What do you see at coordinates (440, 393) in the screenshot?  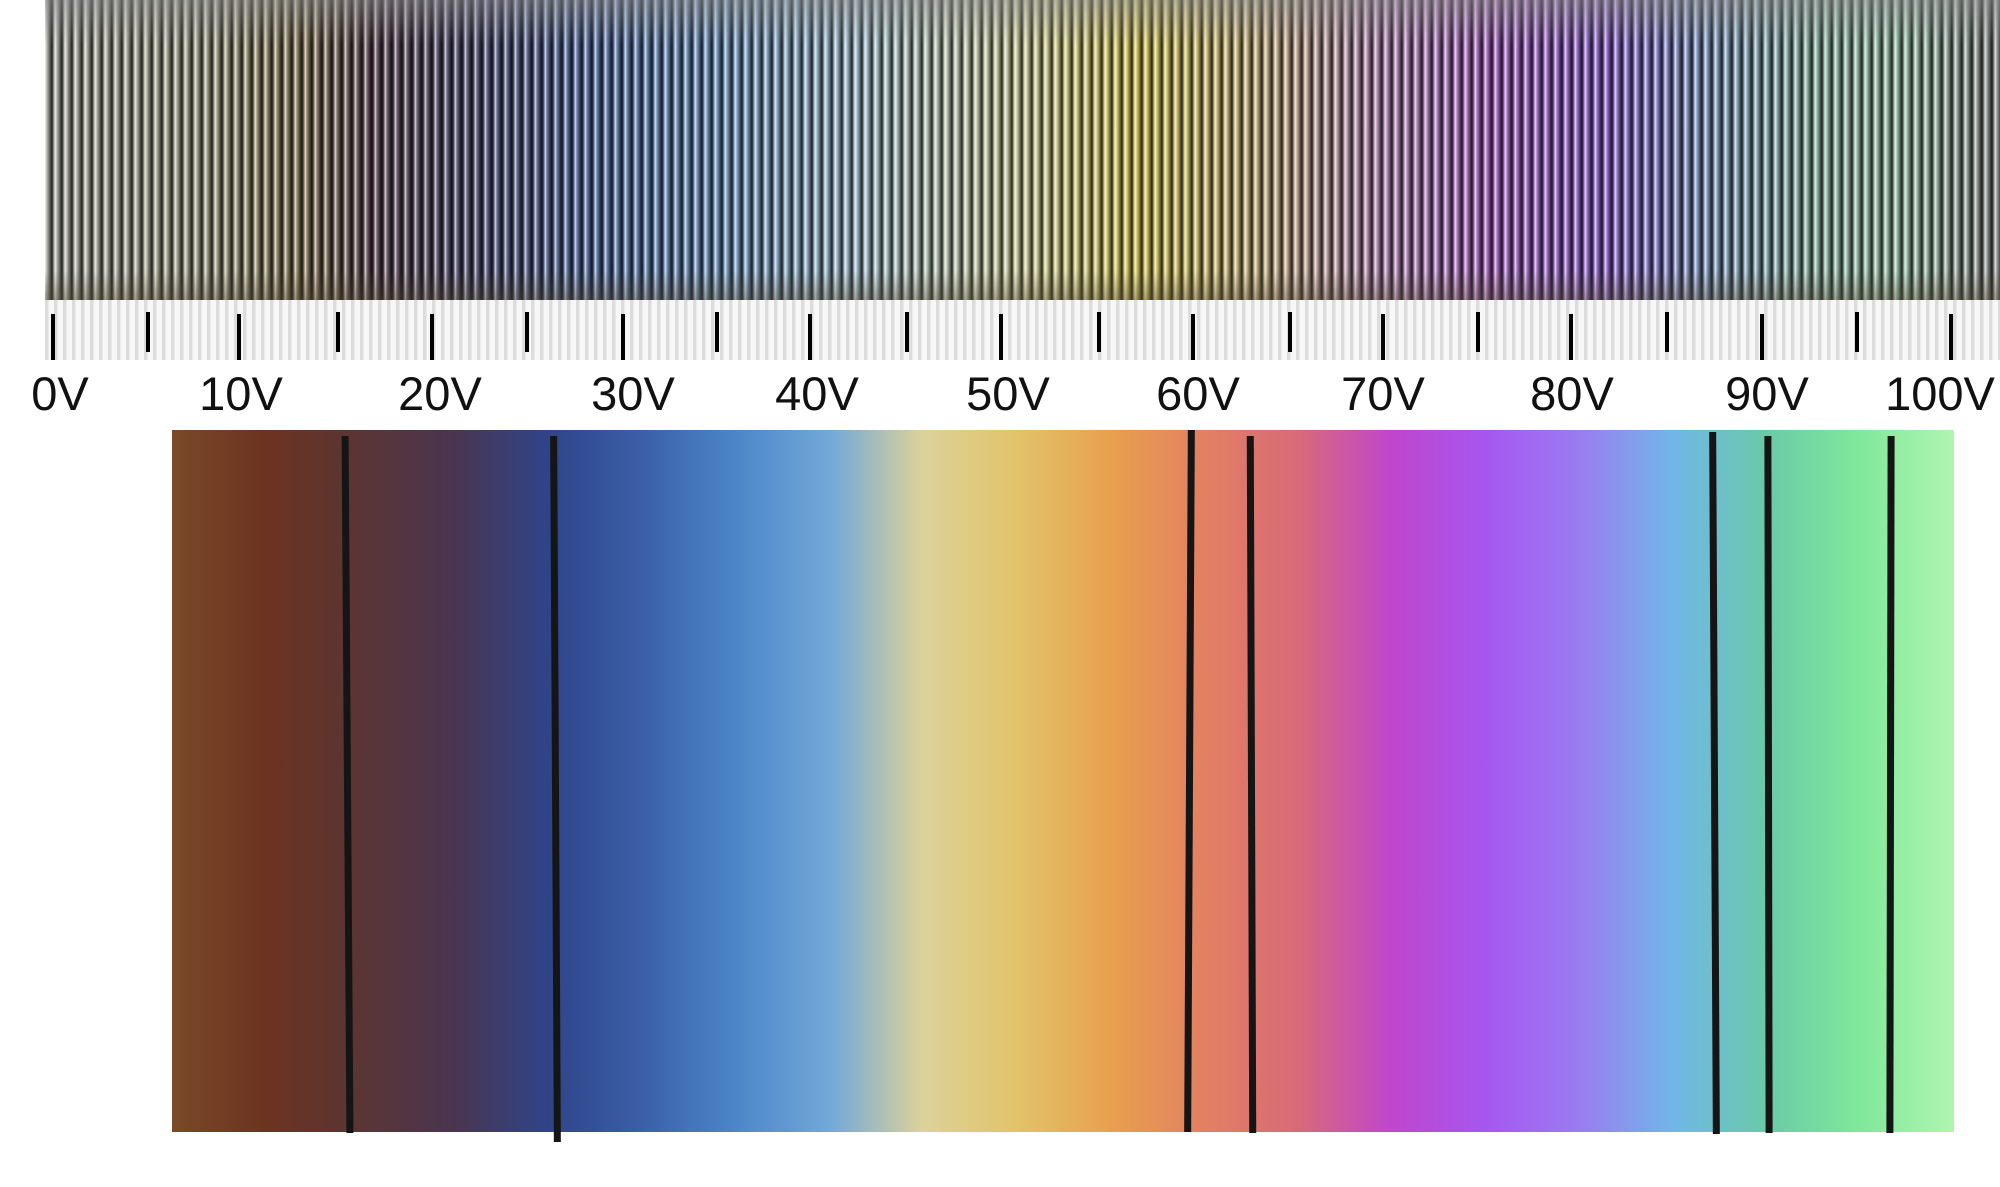 I see `scale-label: 20V` at bounding box center [440, 393].